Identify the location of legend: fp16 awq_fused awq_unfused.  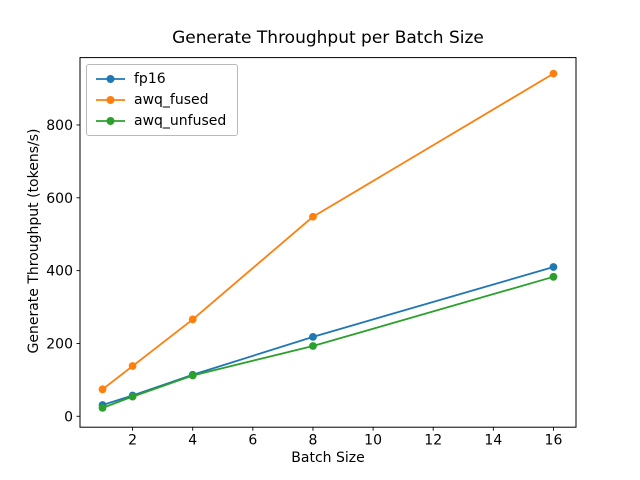
(162, 100).